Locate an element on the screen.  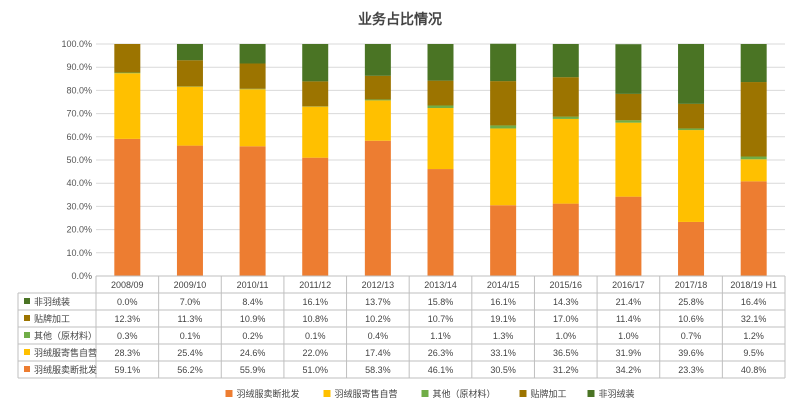
data-label: 0.0% is located at coordinates (127, 302).